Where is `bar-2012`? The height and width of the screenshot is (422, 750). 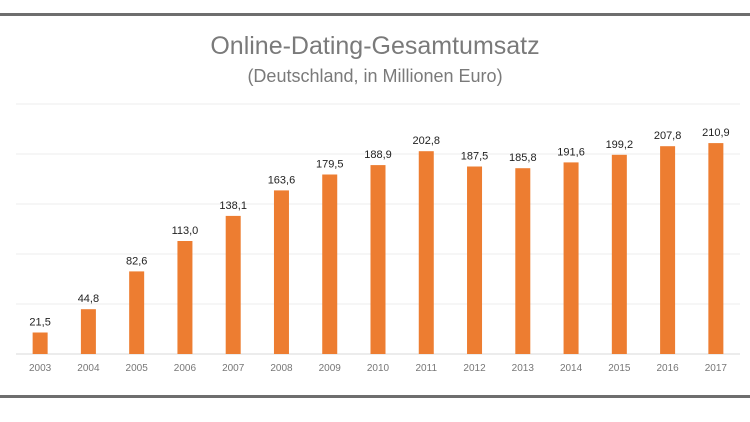 bar-2012 is located at coordinates (475, 260).